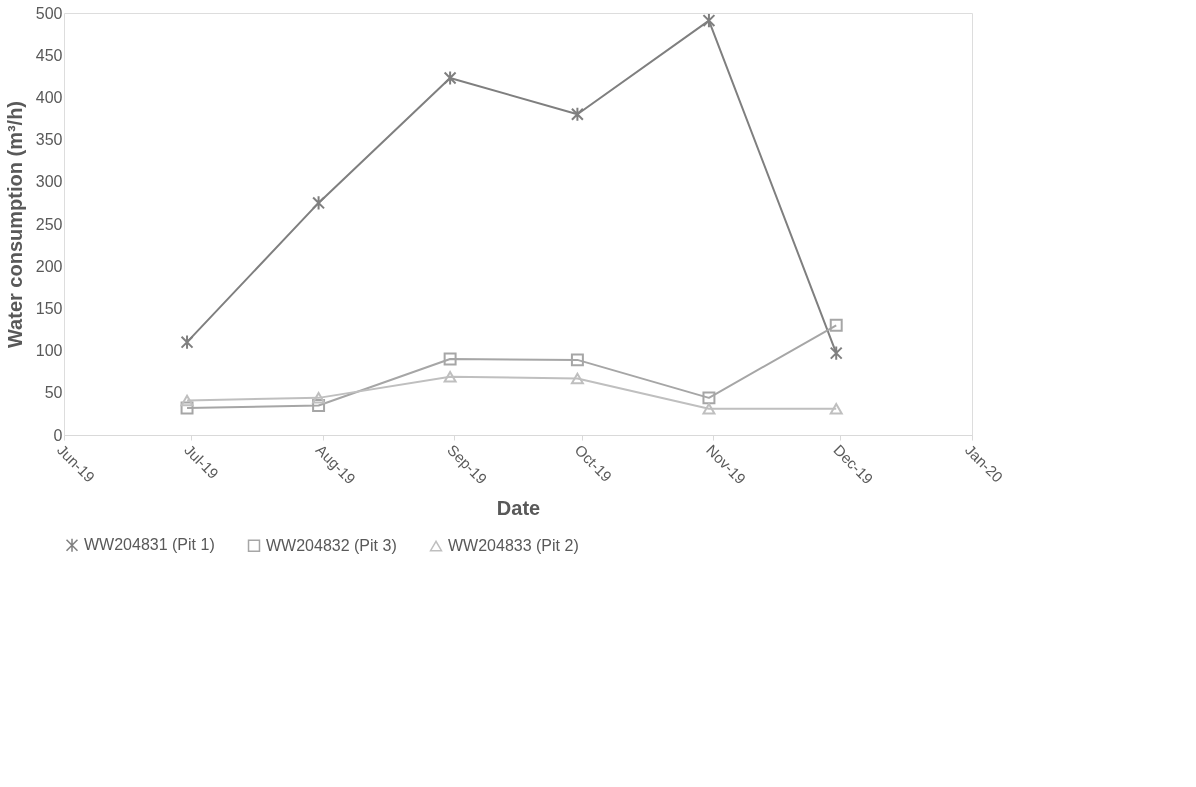 Image resolution: width=1196 pixels, height=787 pixels. Describe the element at coordinates (14, 224) in the screenshot. I see `y-axis-title: Water consumption (m³/h)` at that location.